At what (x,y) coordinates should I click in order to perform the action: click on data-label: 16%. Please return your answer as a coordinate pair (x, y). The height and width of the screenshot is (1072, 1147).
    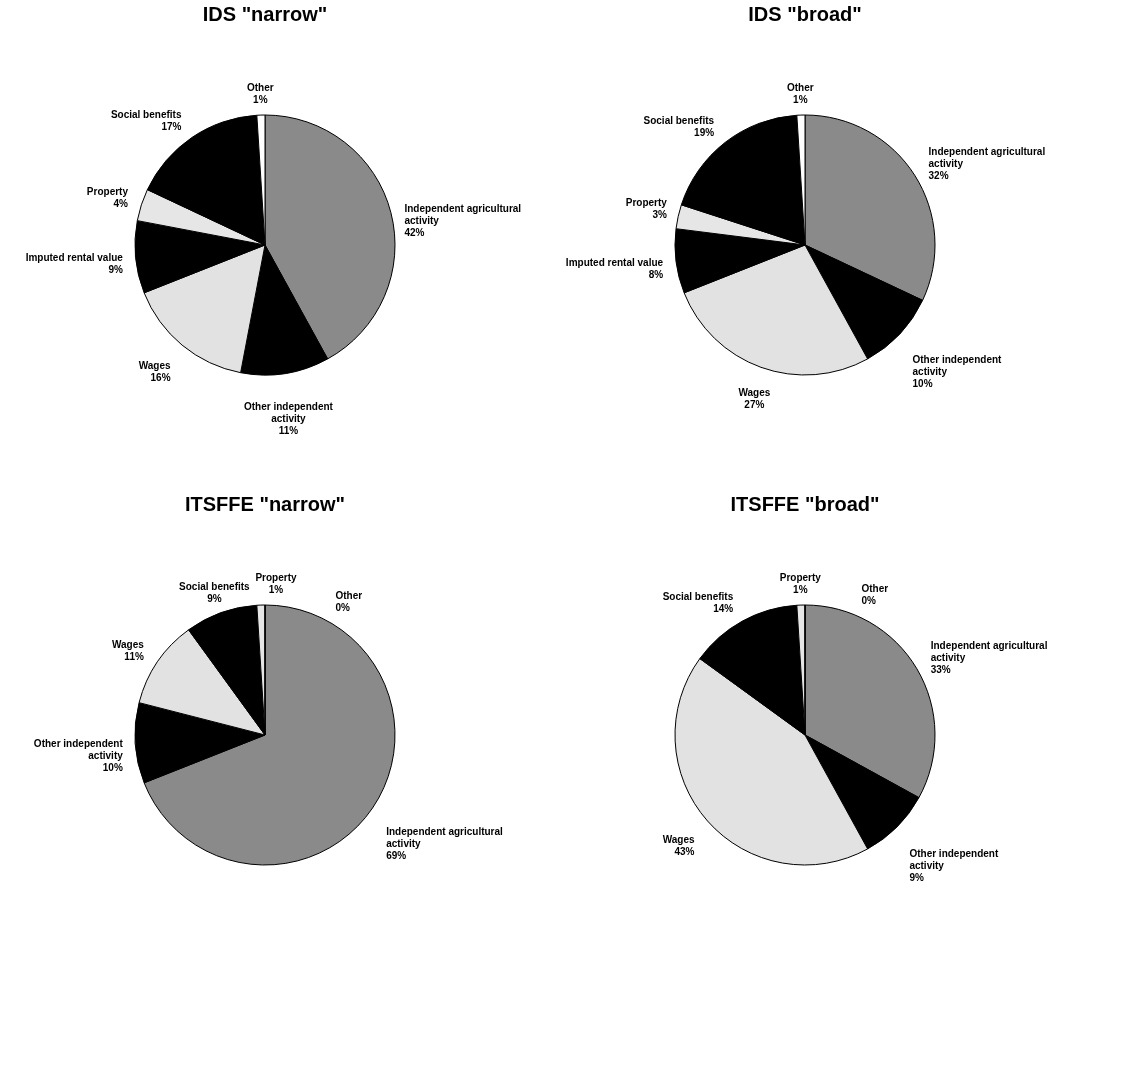
    Looking at the image, I should click on (160, 378).